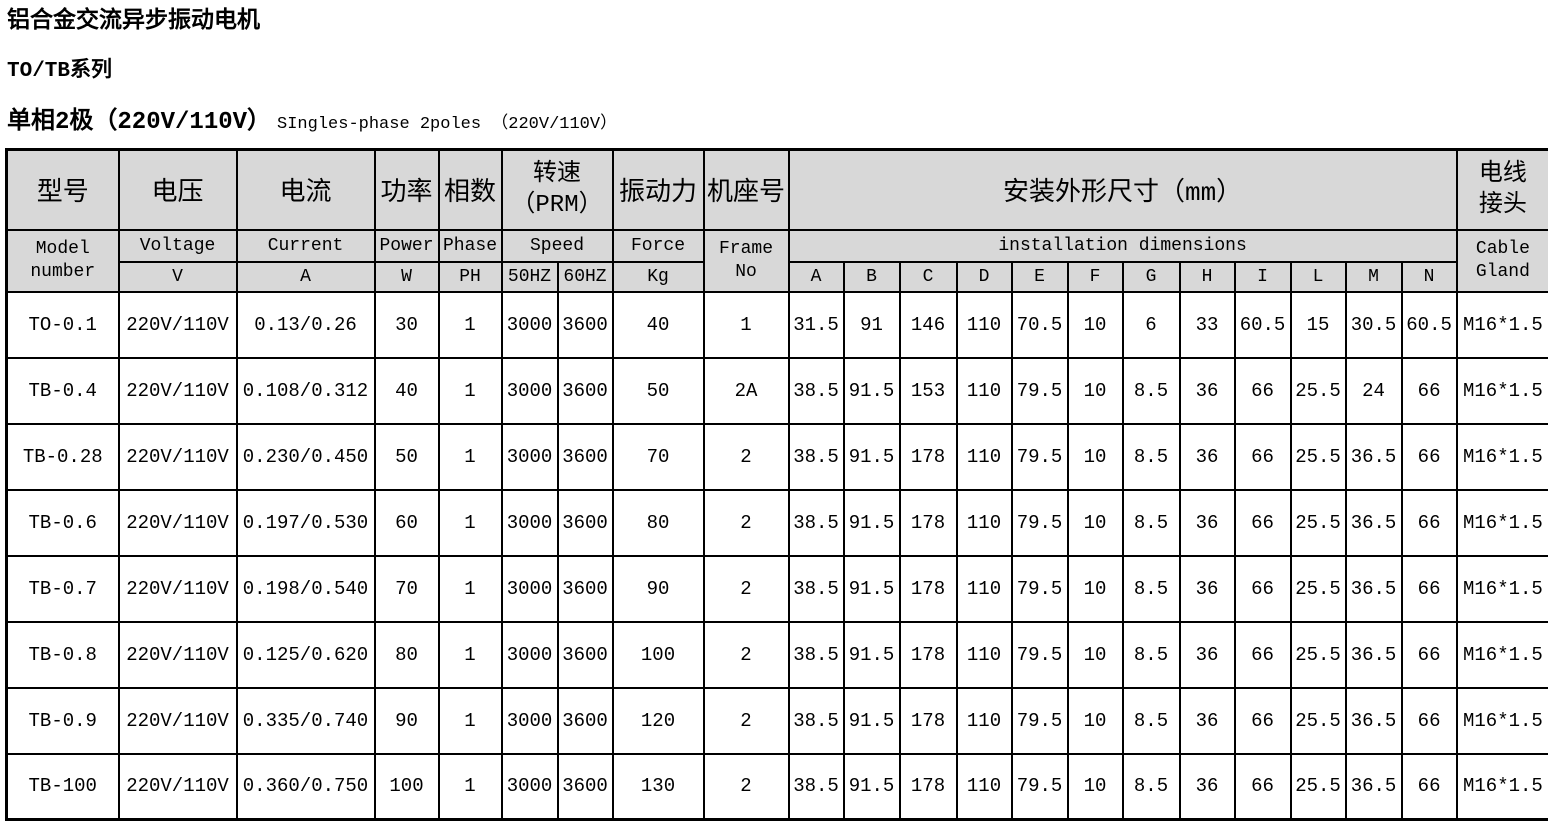 The height and width of the screenshot is (839, 1548). Describe the element at coordinates (406, 324) in the screenshot. I see `cell-power: 30` at that location.